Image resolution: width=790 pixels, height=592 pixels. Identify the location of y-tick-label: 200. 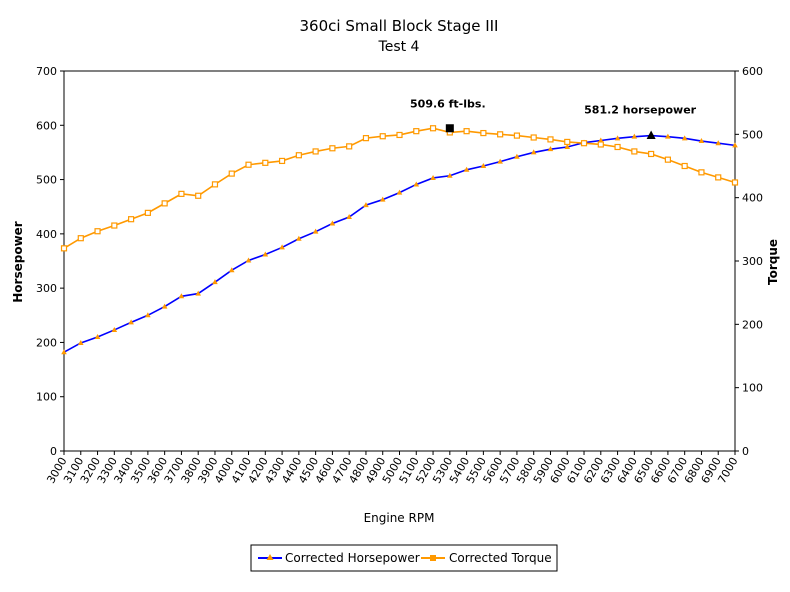
(46, 342).